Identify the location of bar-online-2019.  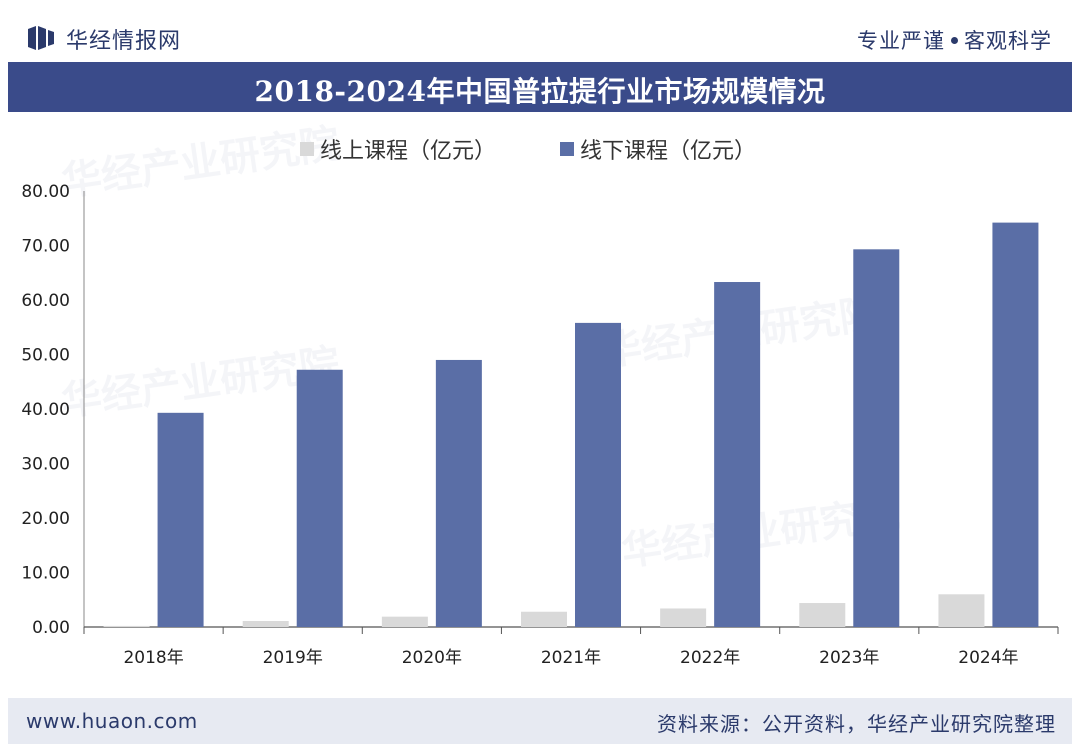
(265, 624).